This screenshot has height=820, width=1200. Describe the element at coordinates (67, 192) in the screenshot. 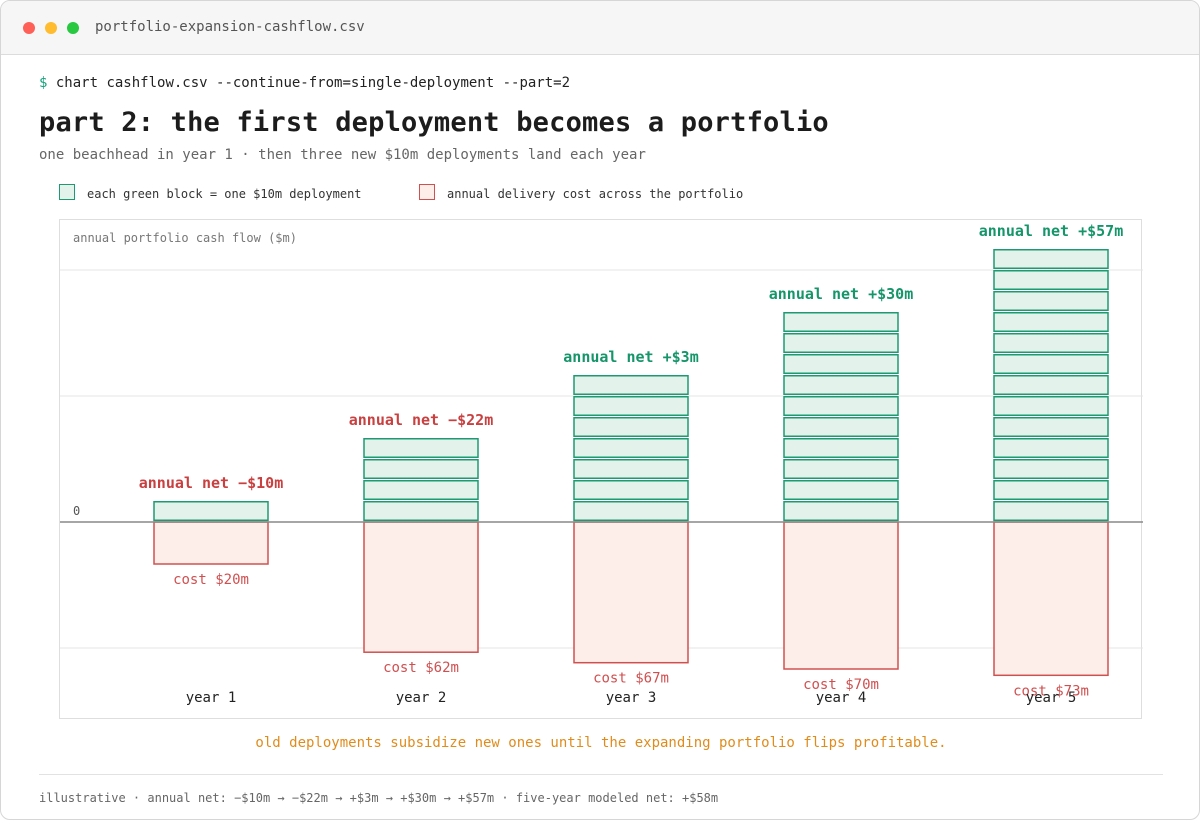

I see `legend-green-swatch` at that location.